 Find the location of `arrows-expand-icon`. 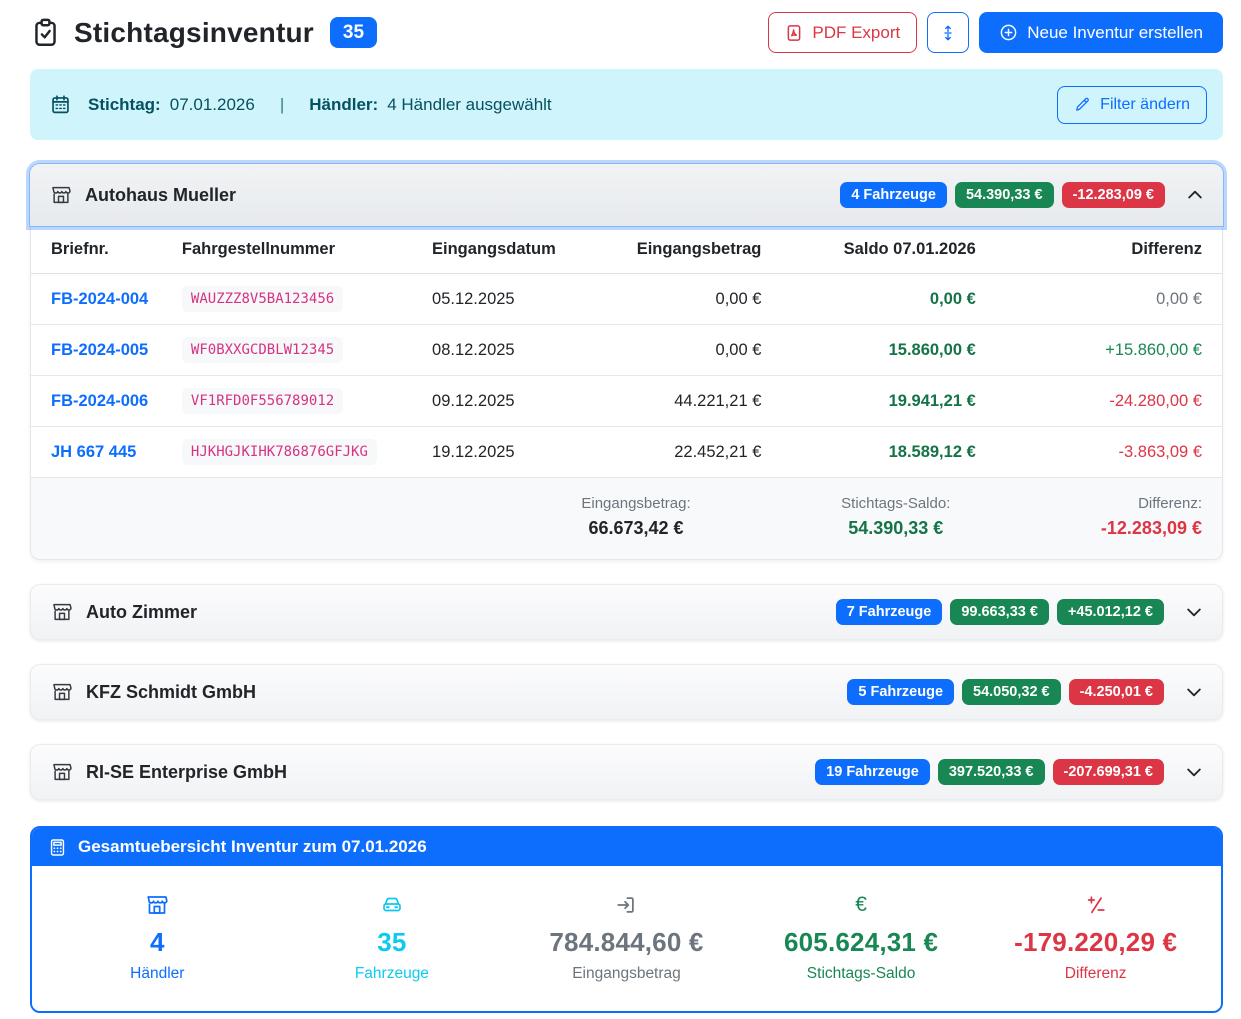

arrows-expand-icon is located at coordinates (948, 33).